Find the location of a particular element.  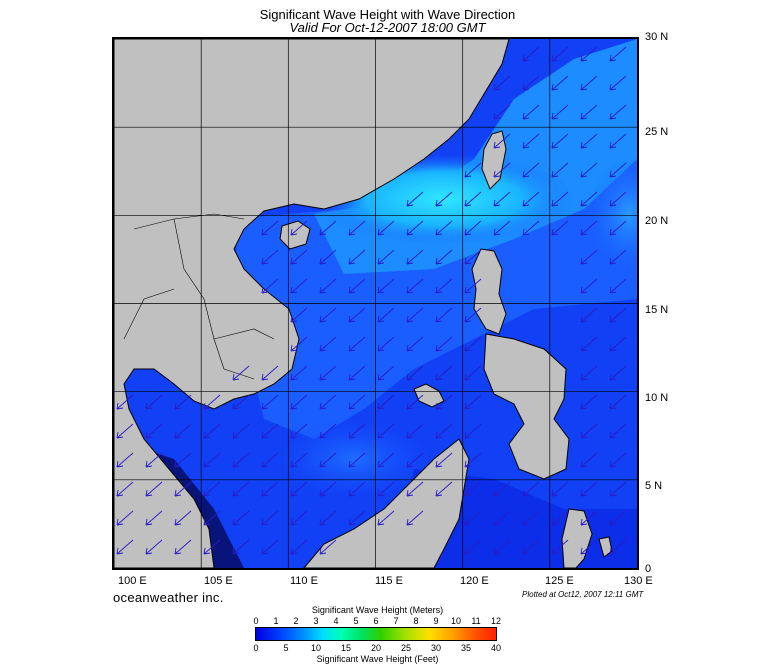

land-palawan is located at coordinates (429, 395).